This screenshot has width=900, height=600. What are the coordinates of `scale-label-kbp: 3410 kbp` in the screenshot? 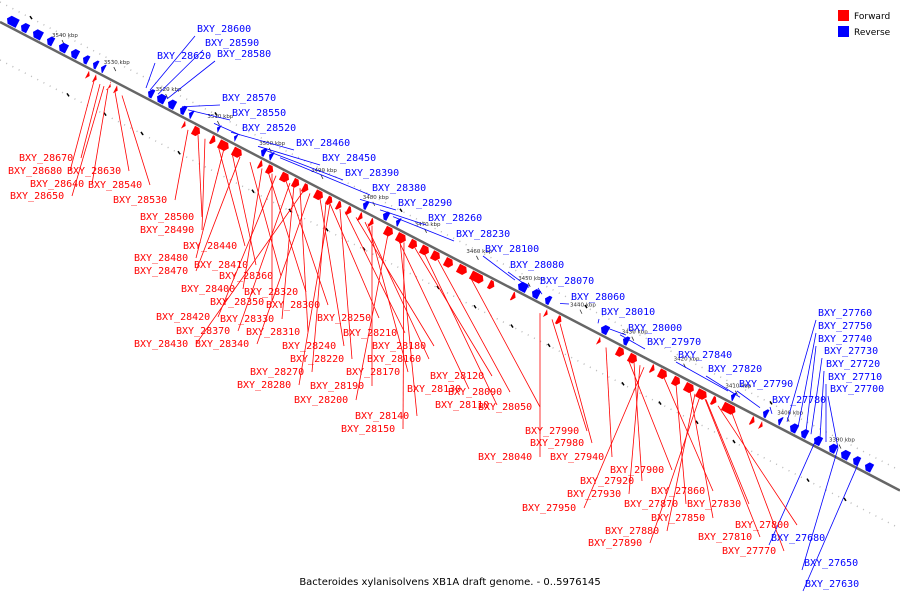 It's located at (738, 387).